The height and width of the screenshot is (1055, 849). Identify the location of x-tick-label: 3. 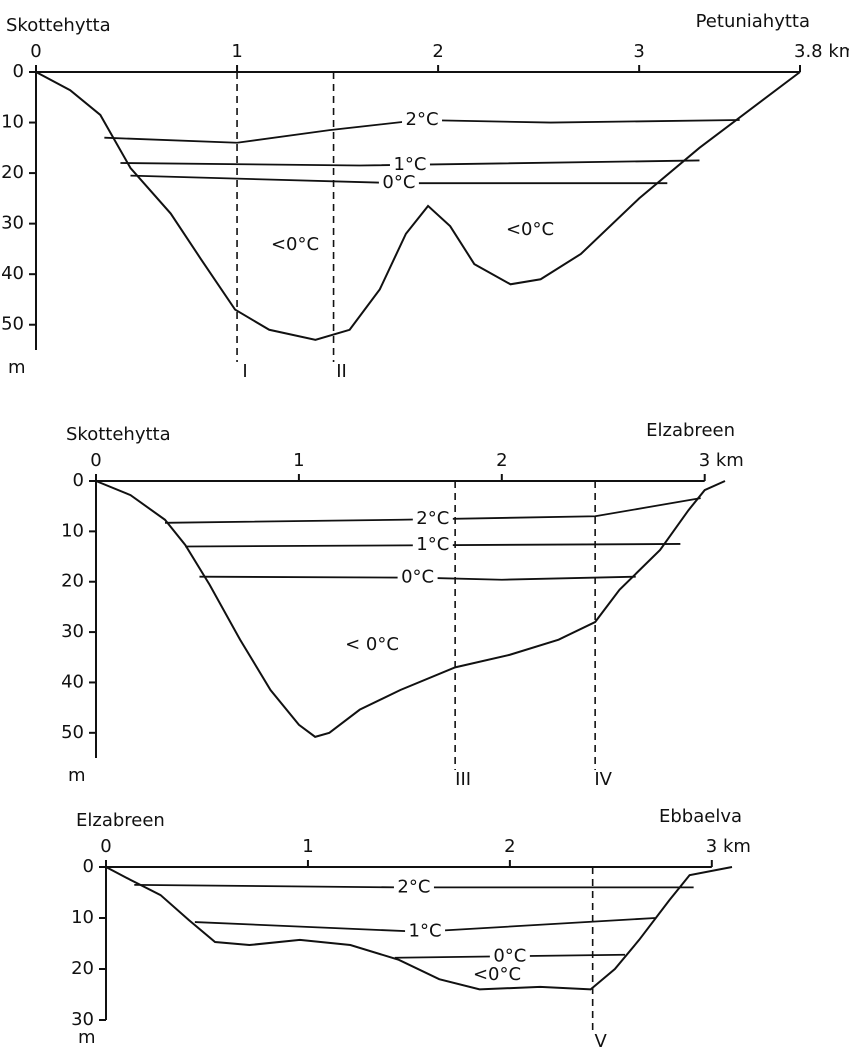
(638, 51).